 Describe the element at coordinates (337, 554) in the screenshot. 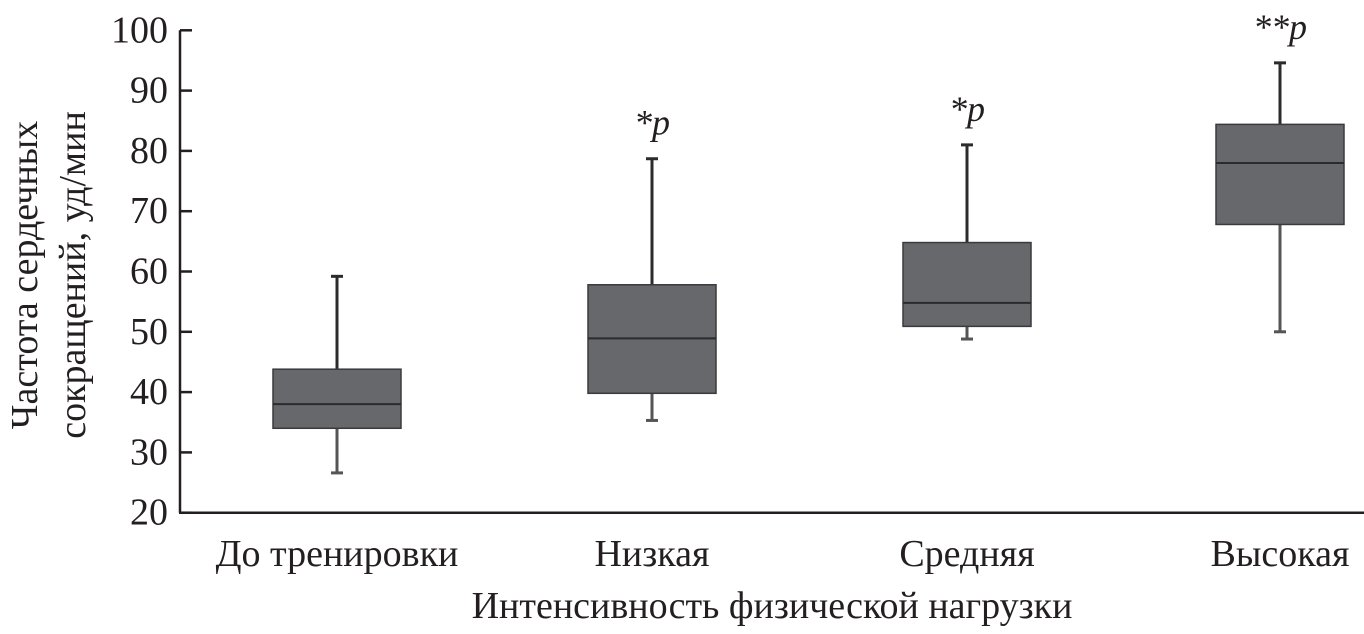

I see `x-tick-label: До тренировки` at that location.